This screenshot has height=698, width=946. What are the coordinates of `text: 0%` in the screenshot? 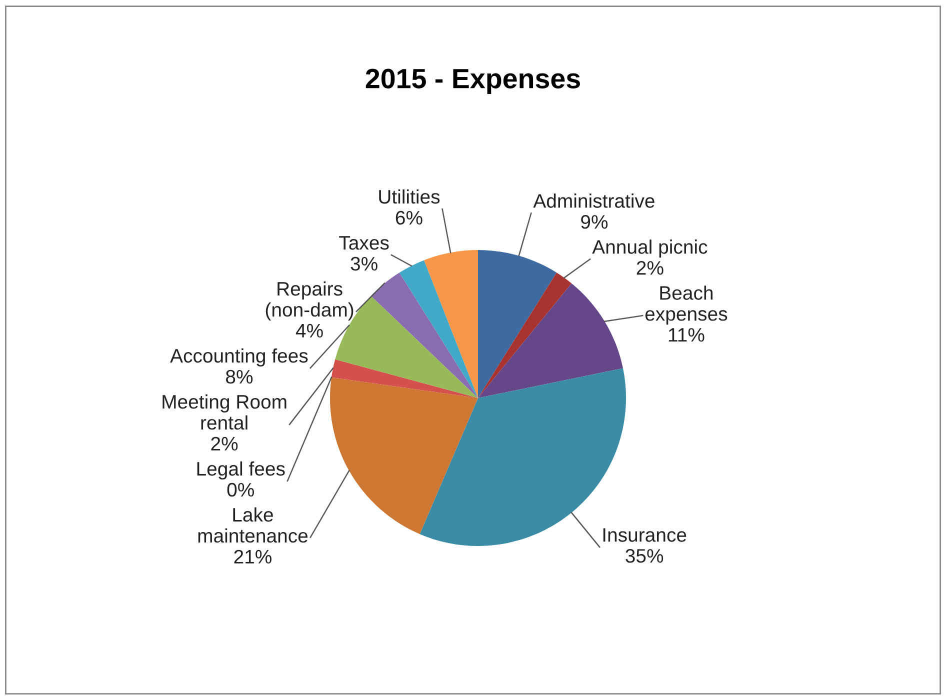 It's located at (240, 489).